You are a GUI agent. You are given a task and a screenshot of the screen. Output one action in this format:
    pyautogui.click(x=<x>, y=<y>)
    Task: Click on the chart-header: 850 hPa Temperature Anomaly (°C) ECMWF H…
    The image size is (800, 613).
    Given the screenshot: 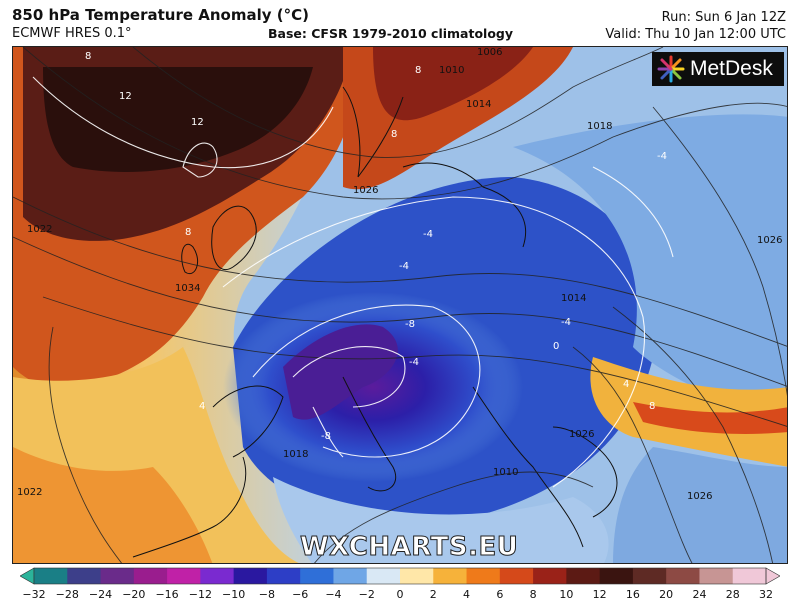 What is the action you would take?
    pyautogui.click(x=400, y=23)
    